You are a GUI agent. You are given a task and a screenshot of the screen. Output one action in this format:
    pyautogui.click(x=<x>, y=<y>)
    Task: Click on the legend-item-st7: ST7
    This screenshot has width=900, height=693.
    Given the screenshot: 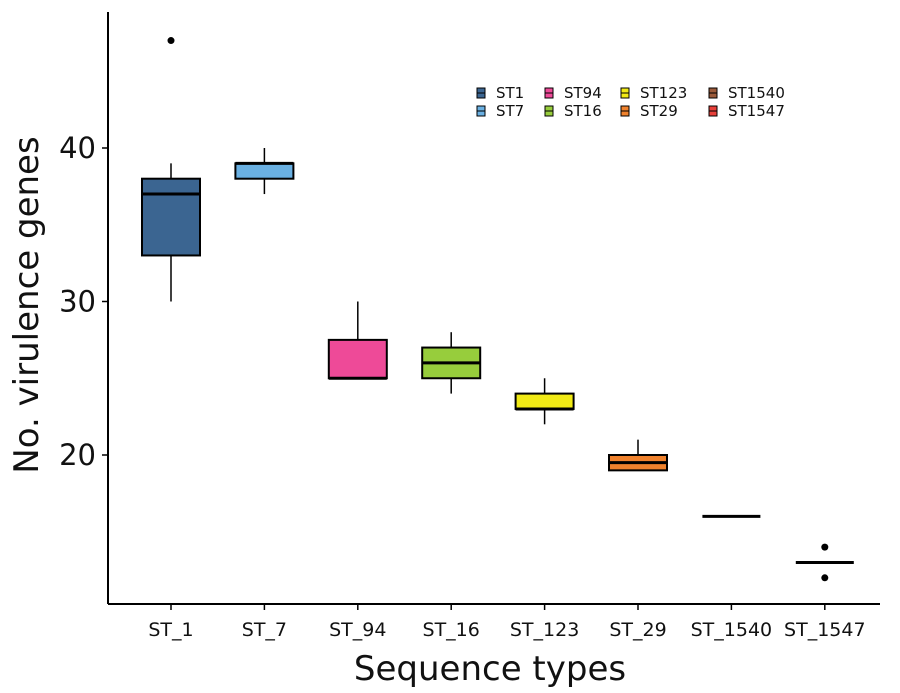 What is the action you would take?
    pyautogui.click(x=500, y=111)
    